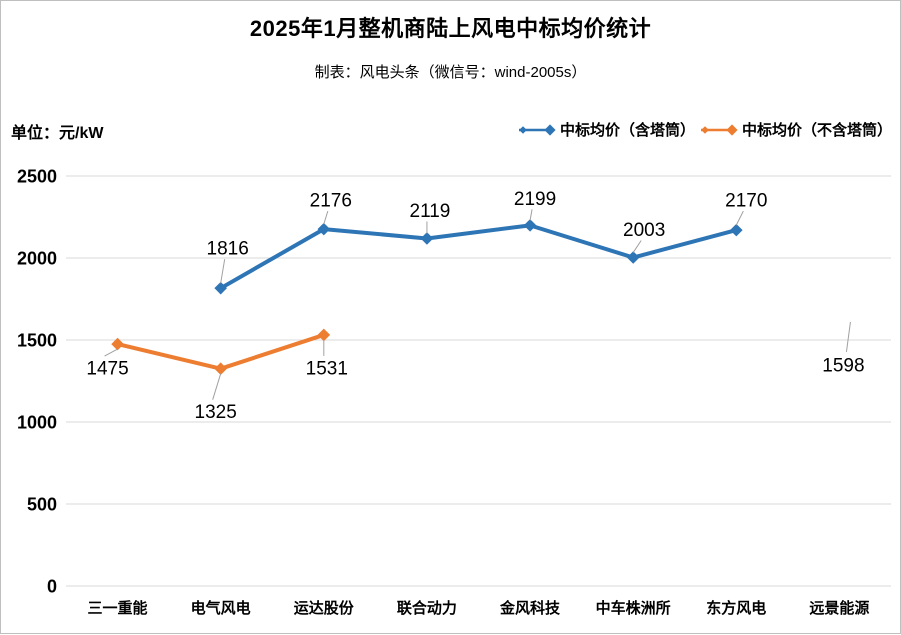 The height and width of the screenshot is (635, 901). What do you see at coordinates (644, 230) in the screenshot?
I see `data-point-label: 2003` at bounding box center [644, 230].